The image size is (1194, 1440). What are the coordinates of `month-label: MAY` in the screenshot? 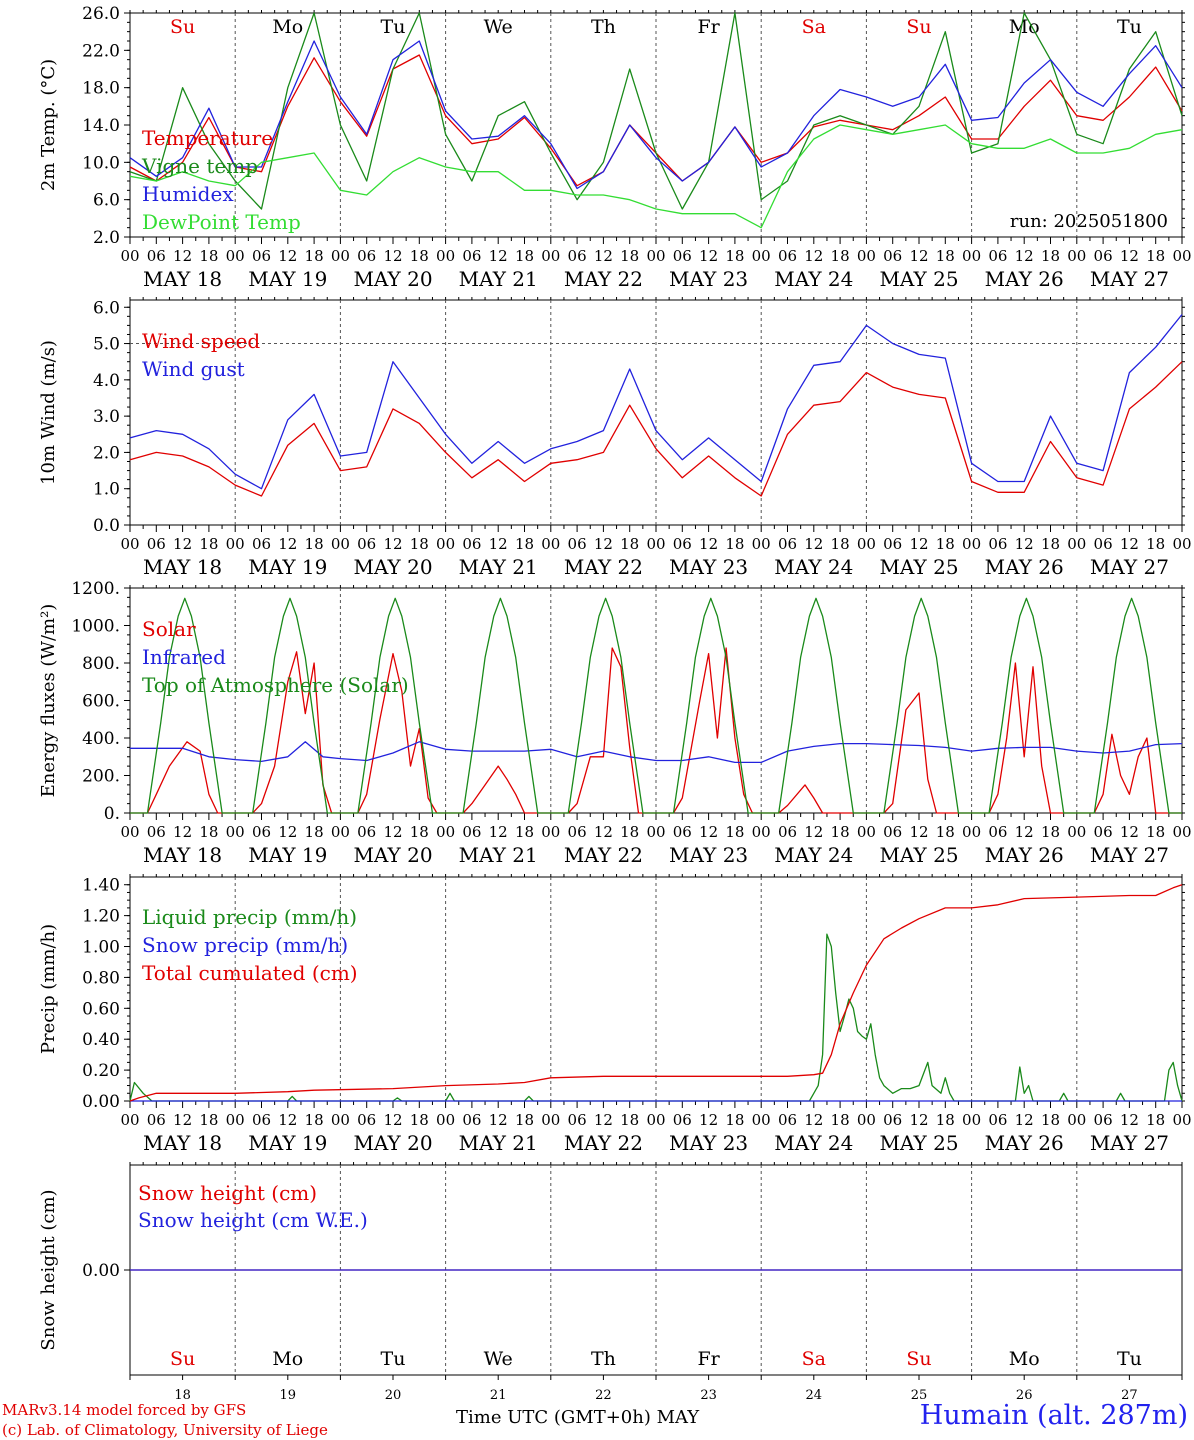 It's located at (678, 1417).